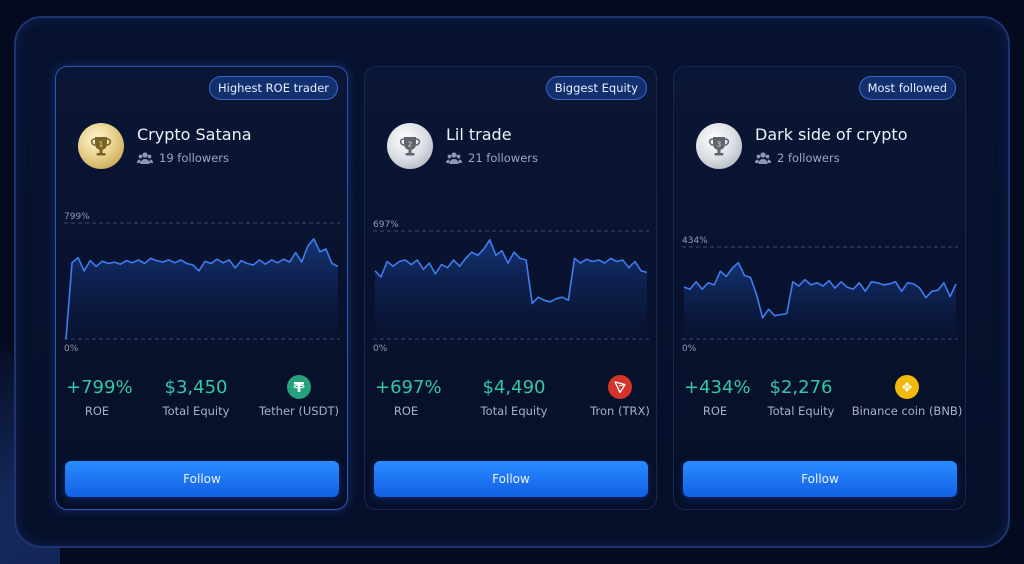 This screenshot has height=564, width=1024. I want to click on roe-chart: 434% 0%, so click(820, 295).